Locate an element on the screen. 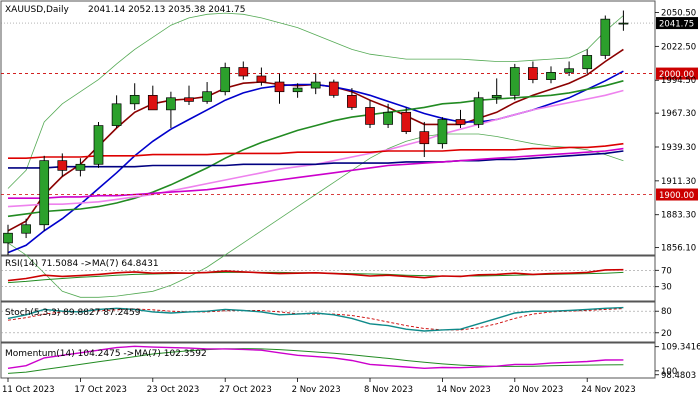  price-tick-label-5: 1911.30 is located at coordinates (678, 182).